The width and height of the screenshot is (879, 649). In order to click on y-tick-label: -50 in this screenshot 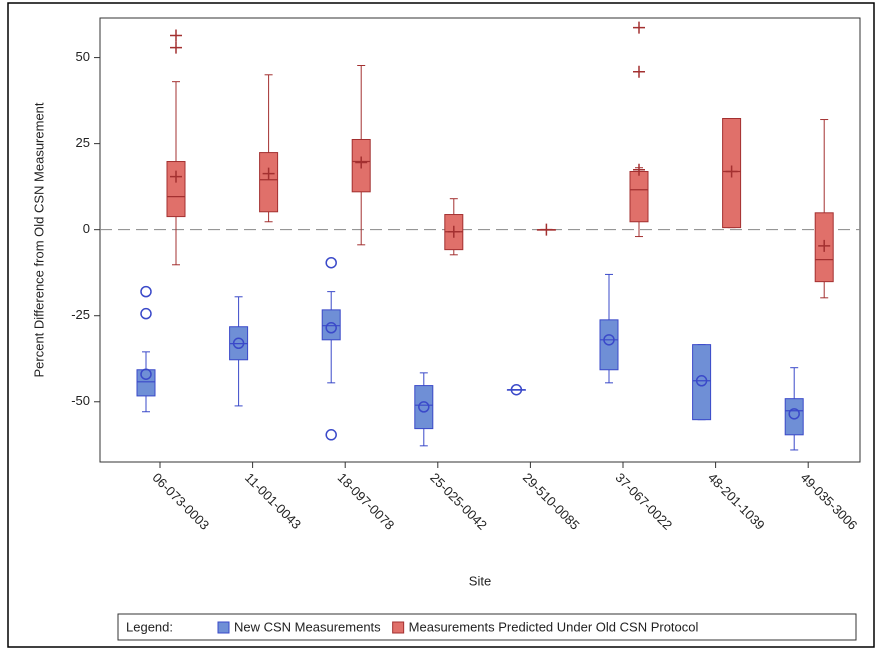, I will do `click(80, 400)`.